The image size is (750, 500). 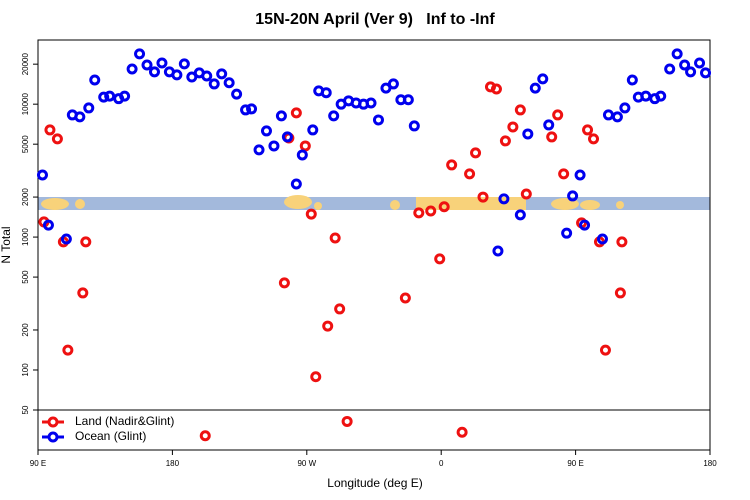 I want to click on x-tick-label: 90 W, so click(x=306, y=463).